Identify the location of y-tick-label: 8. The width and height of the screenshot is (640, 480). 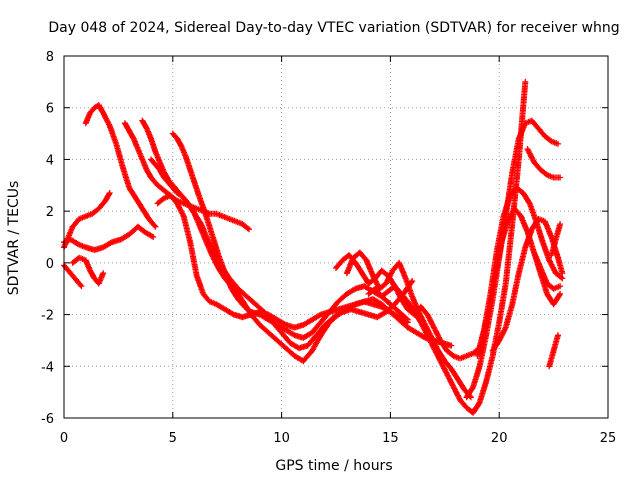
(50, 57).